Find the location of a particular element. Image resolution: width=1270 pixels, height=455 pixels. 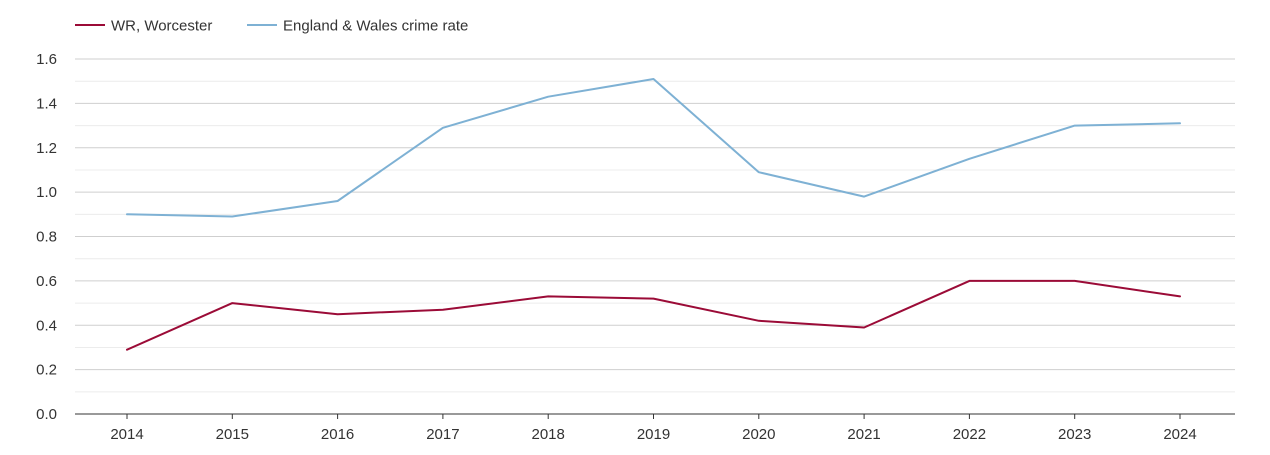

y-tick-label: 0.0 is located at coordinates (46, 414).